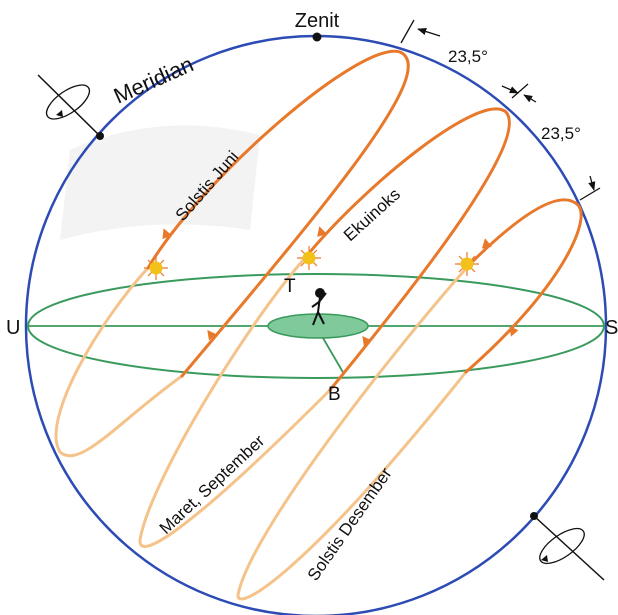 The width and height of the screenshot is (618, 615). Describe the element at coordinates (500, 110) in the screenshot. I see `angle-markers` at that location.